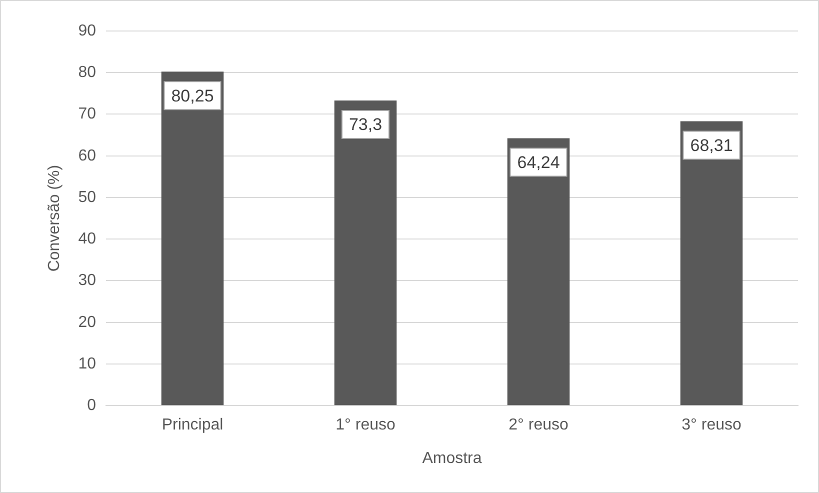 This screenshot has width=819, height=493. Describe the element at coordinates (87, 73) in the screenshot. I see `y-tick-label: 80` at that location.